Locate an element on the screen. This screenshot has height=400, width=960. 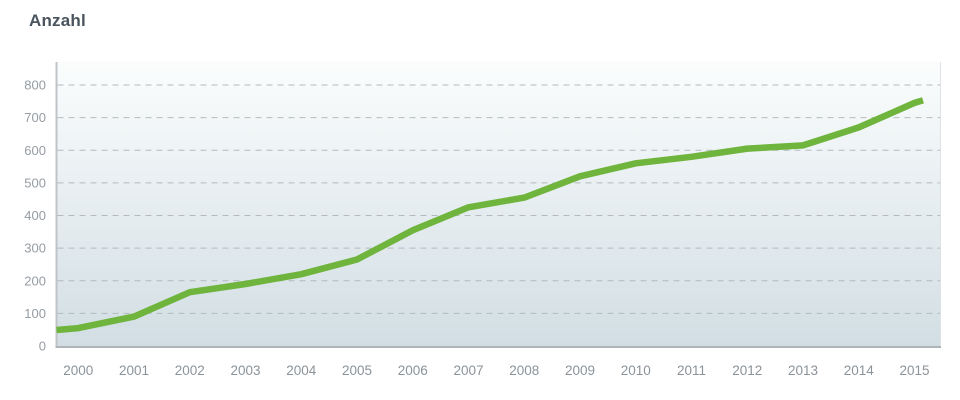
x-axis-label-2005: 2005 is located at coordinates (357, 370).